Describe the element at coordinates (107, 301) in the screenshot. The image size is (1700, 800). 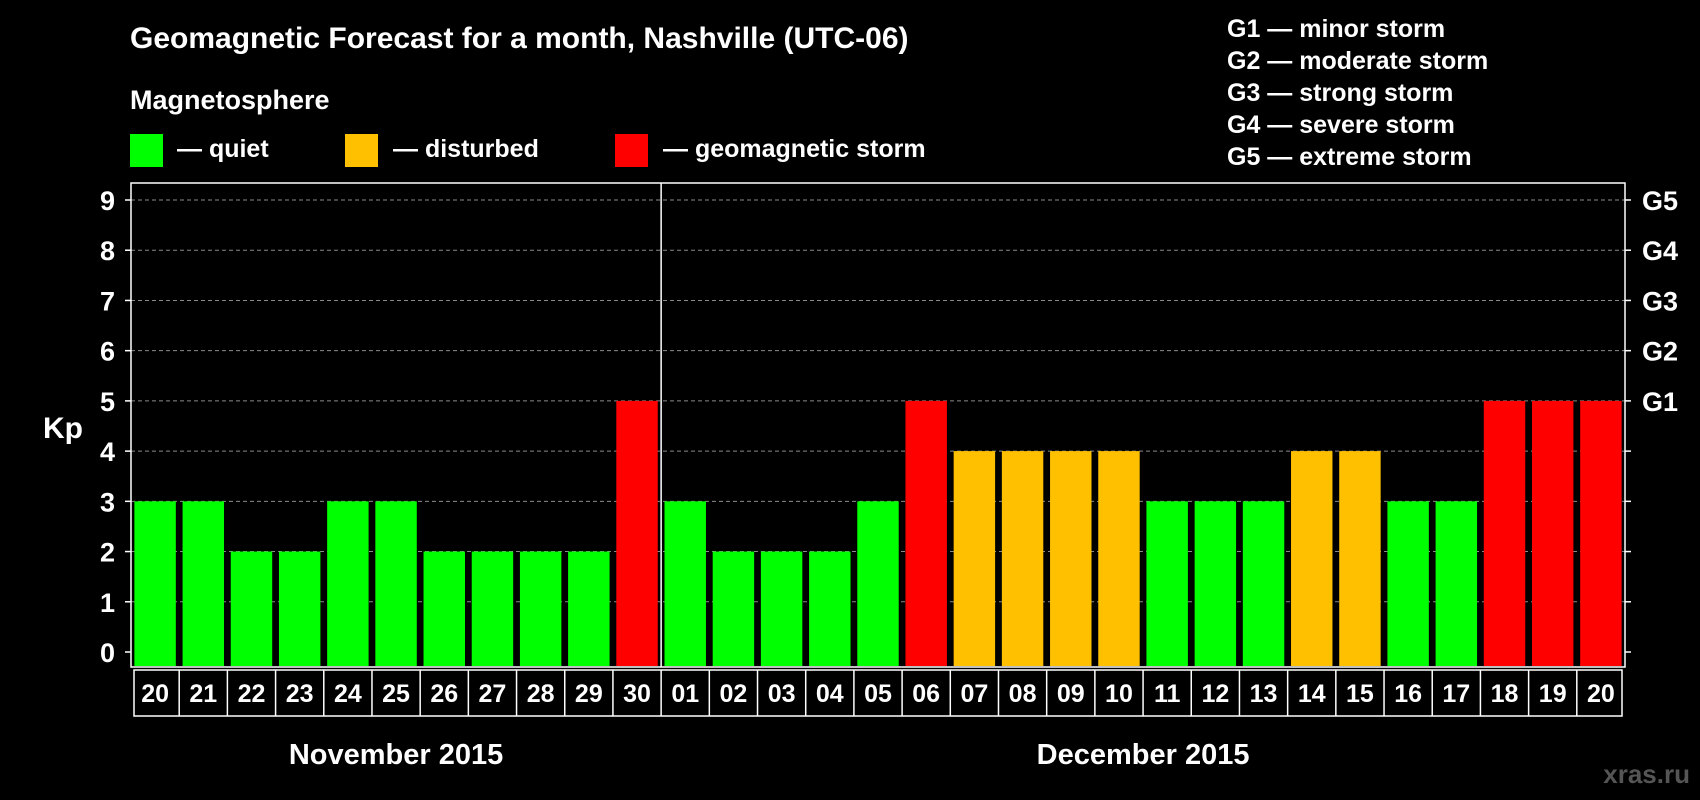
I see `y-tick-label: 7` at that location.